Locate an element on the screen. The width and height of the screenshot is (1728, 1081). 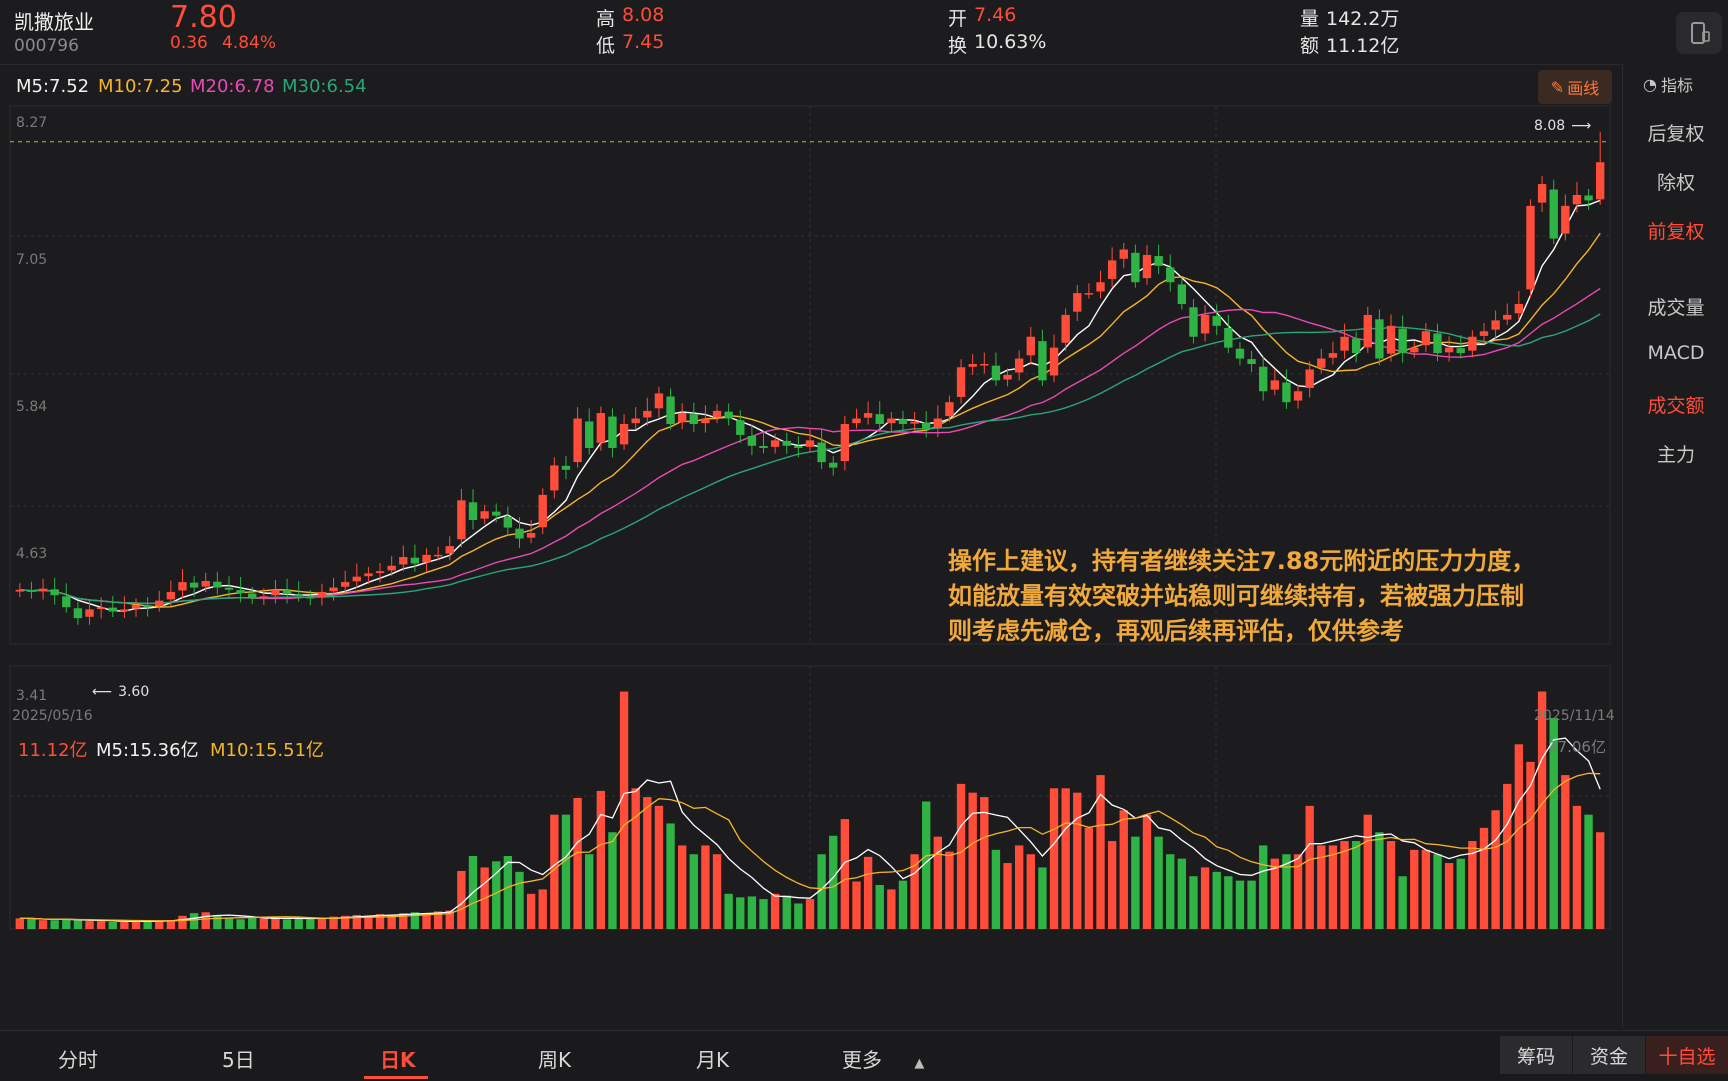
tab-more: 更多 ▲ is located at coordinates (883, 1060).